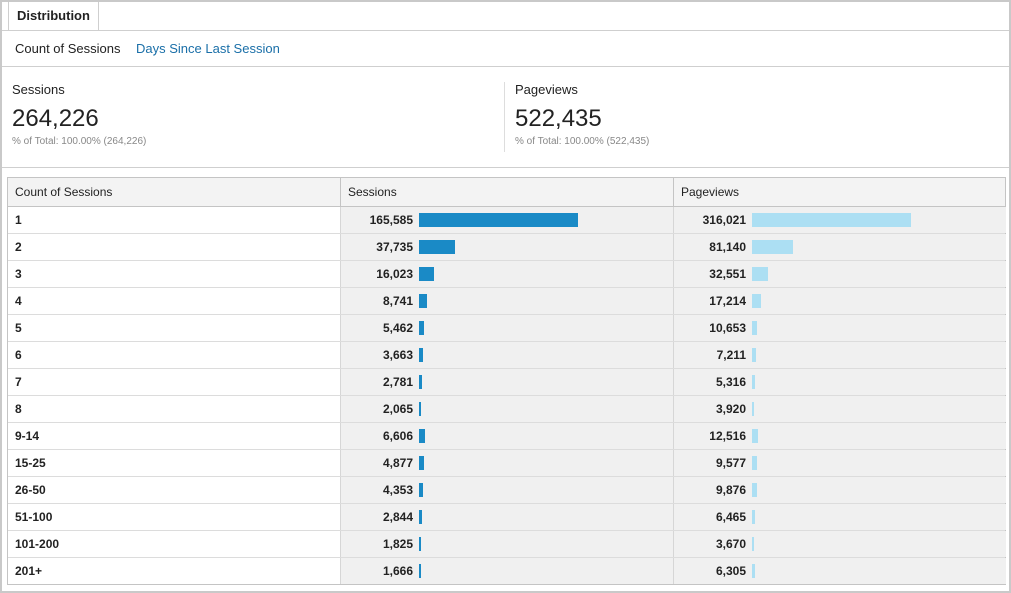  I want to click on subtab-count-of-sessions: Count of Sessions, so click(68, 48).